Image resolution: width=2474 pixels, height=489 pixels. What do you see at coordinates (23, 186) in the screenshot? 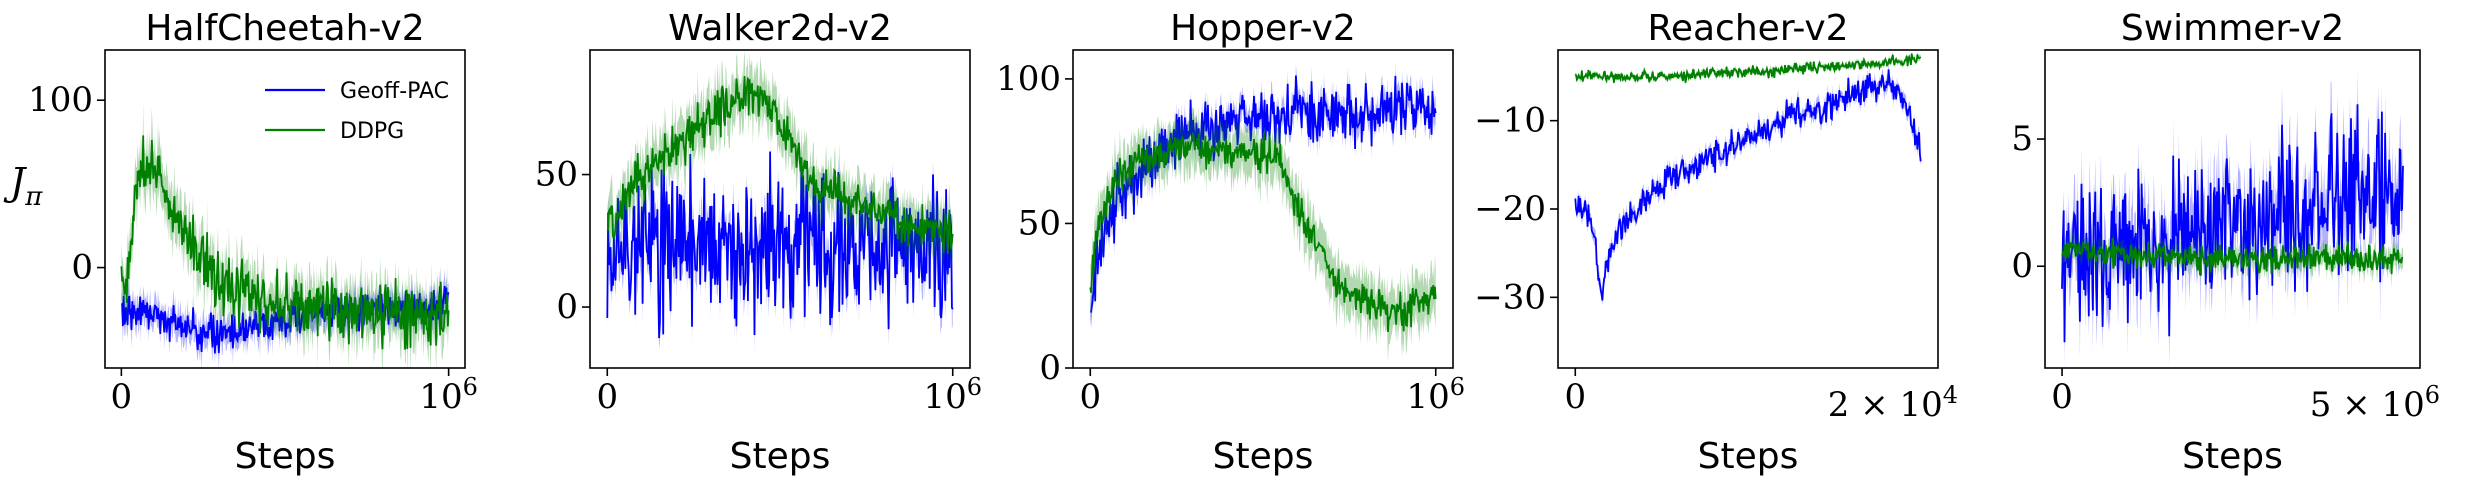
I see `y-axis-label: Jπ` at bounding box center [23, 186].